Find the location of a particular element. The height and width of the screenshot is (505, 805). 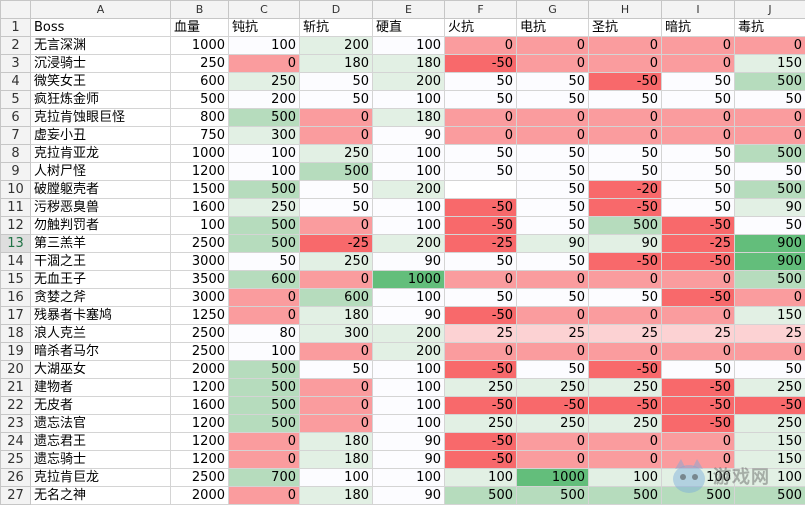

value-cell: 1500 is located at coordinates (200, 190).